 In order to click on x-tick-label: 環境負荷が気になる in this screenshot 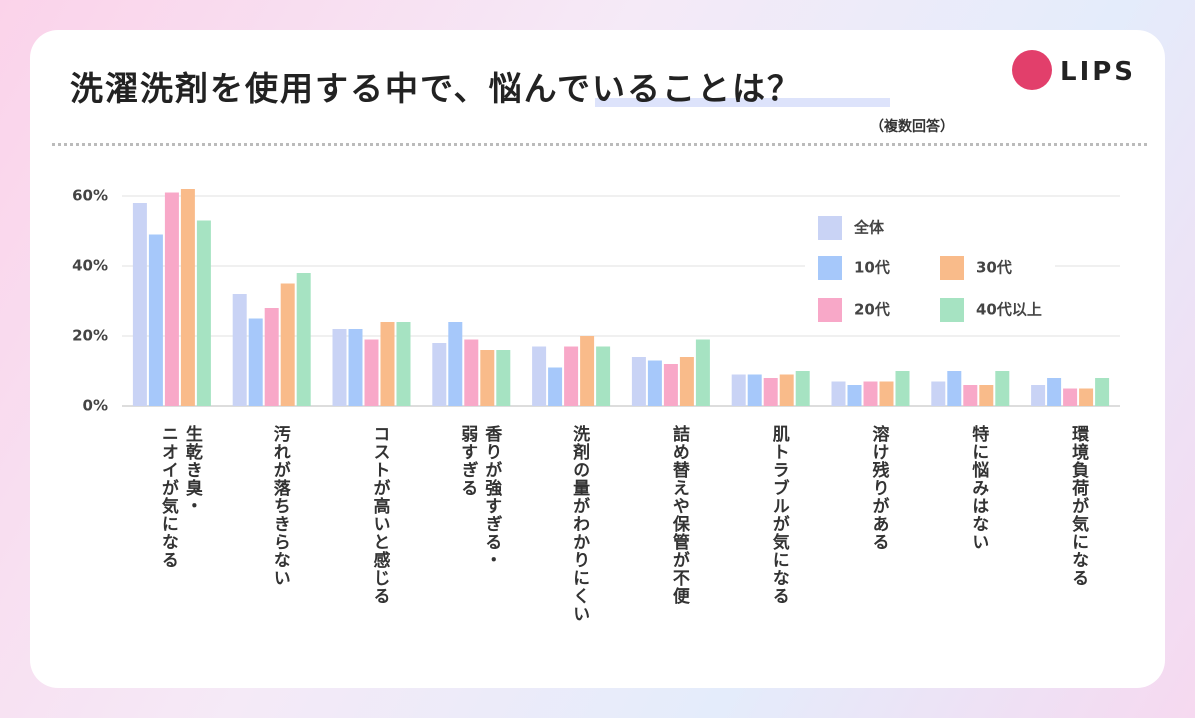, I will do `click(1078, 506)`.